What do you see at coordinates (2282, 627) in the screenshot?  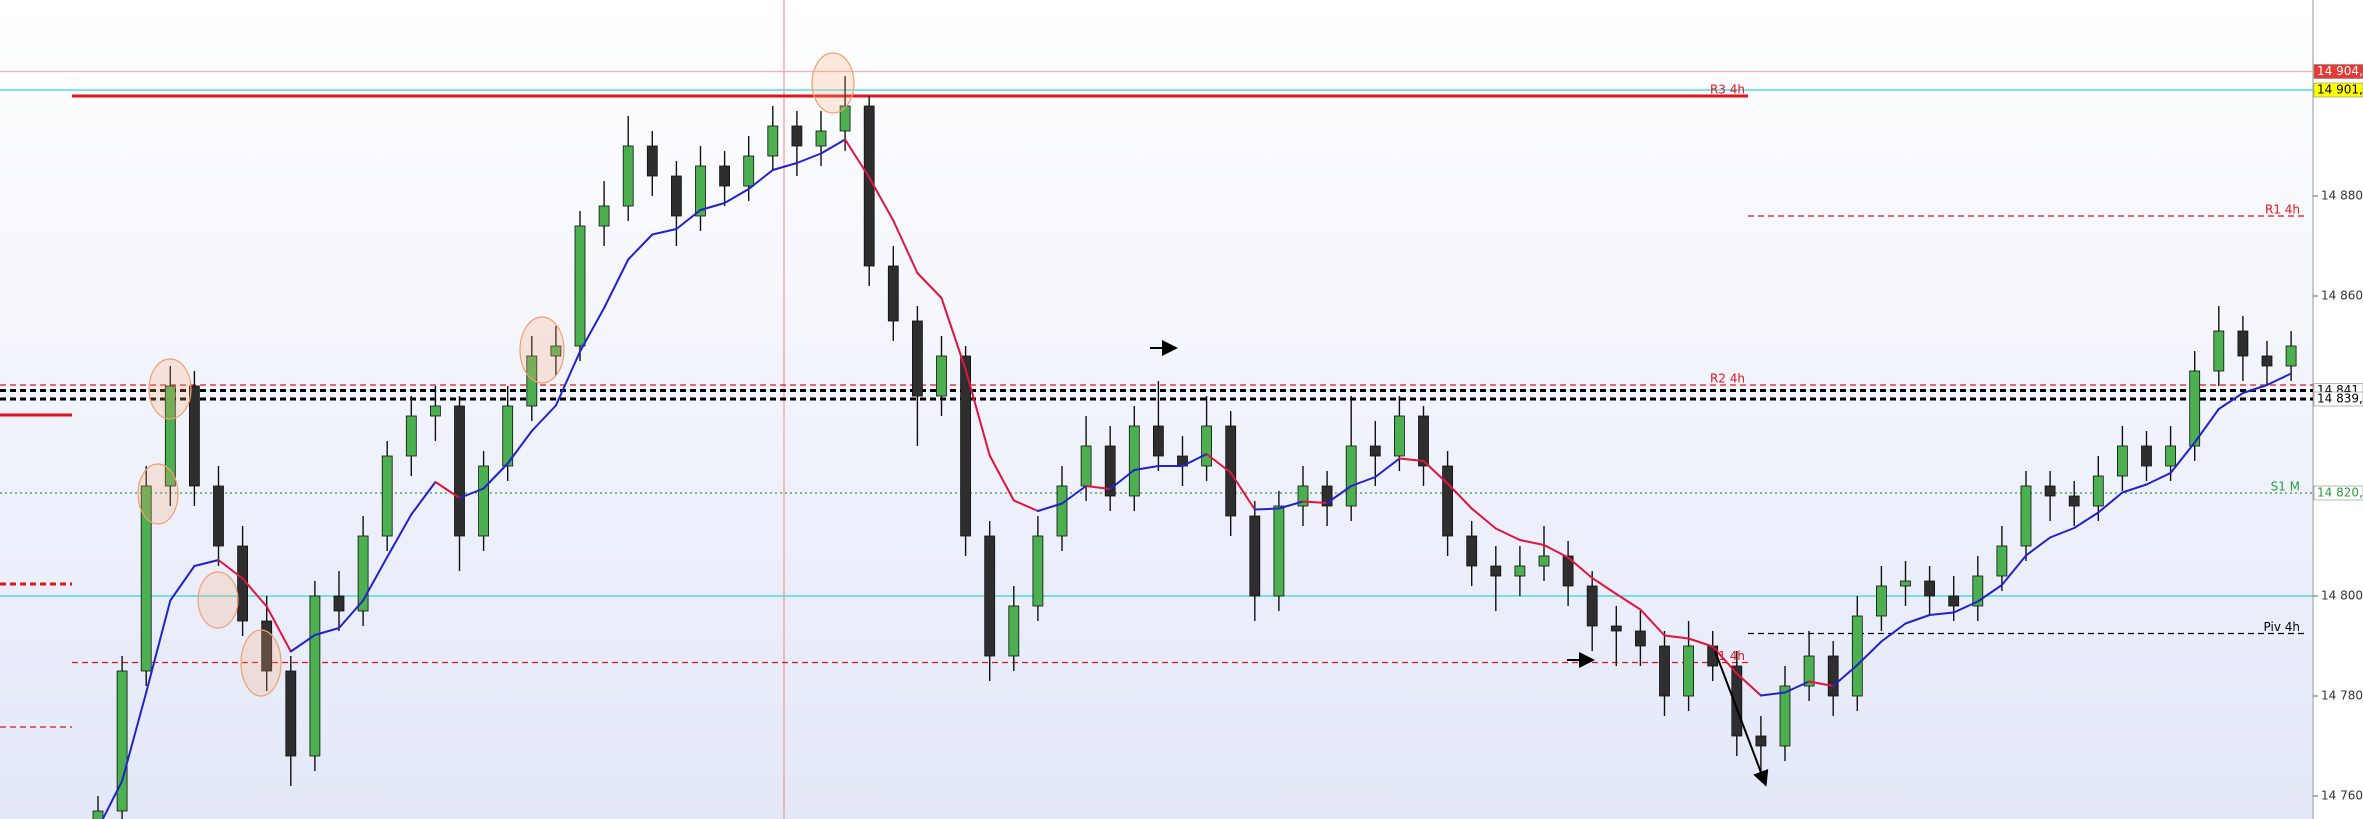 I see `level-label: Piv 4h` at bounding box center [2282, 627].